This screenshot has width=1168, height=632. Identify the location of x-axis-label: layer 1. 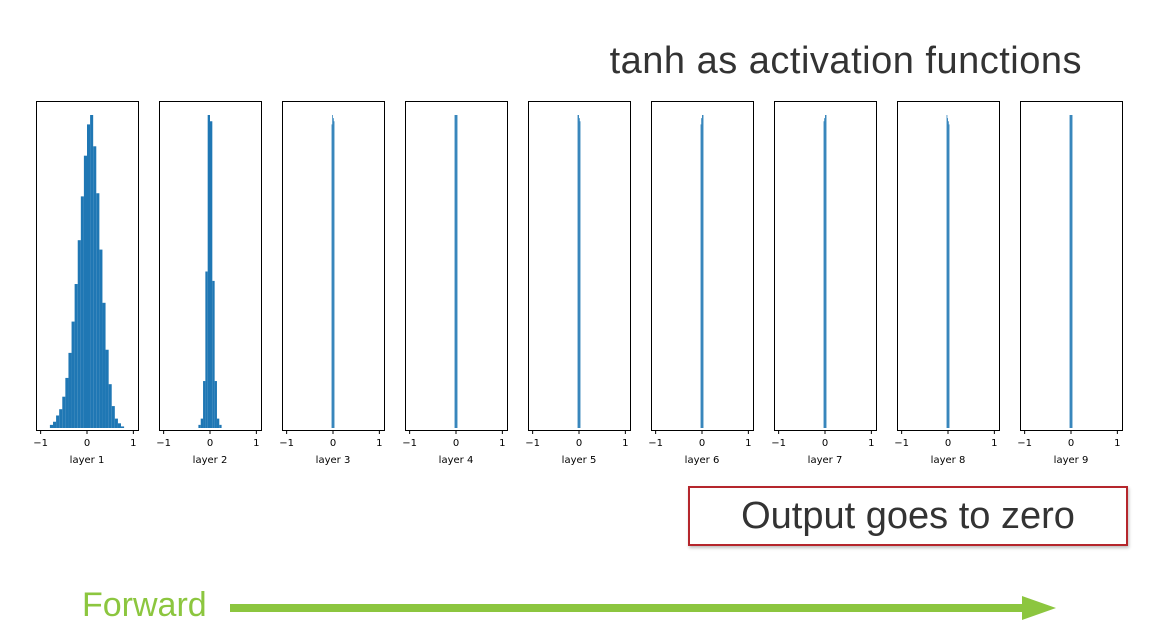
(87, 460).